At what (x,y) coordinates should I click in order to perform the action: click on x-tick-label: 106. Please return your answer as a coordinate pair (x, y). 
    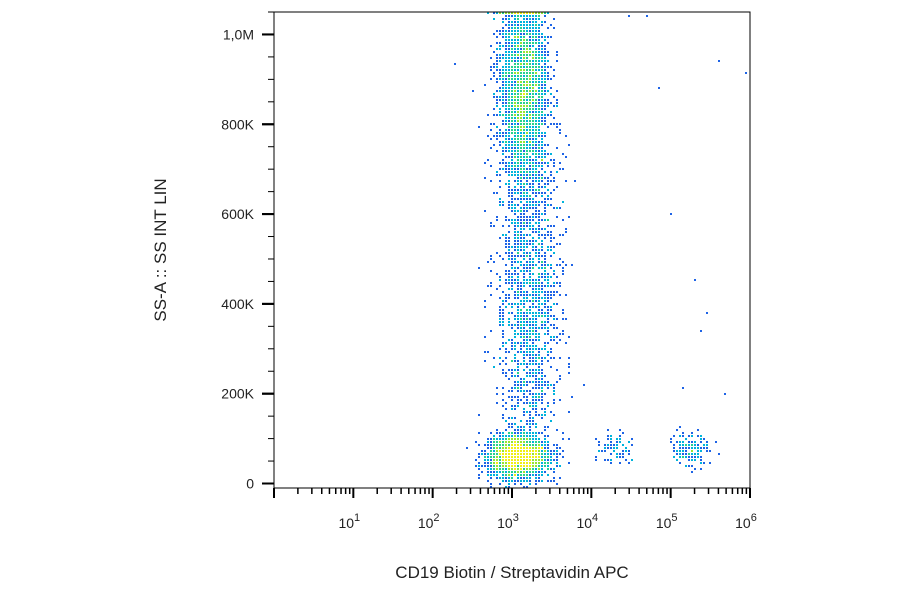
    Looking at the image, I should click on (746, 521).